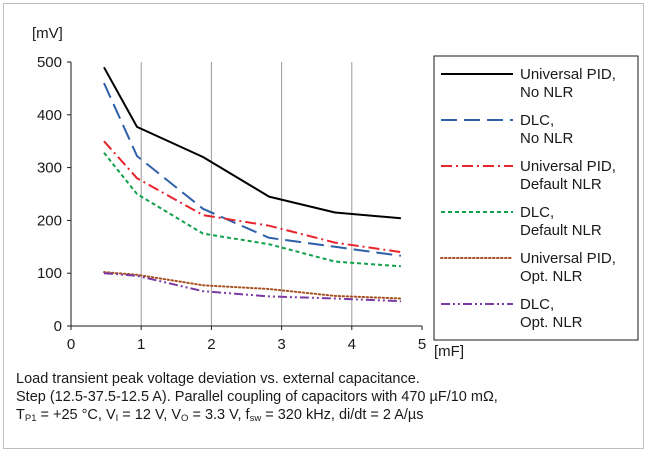 The image size is (648, 452). Describe the element at coordinates (422, 344) in the screenshot. I see `x-tick-label: 5` at that location.